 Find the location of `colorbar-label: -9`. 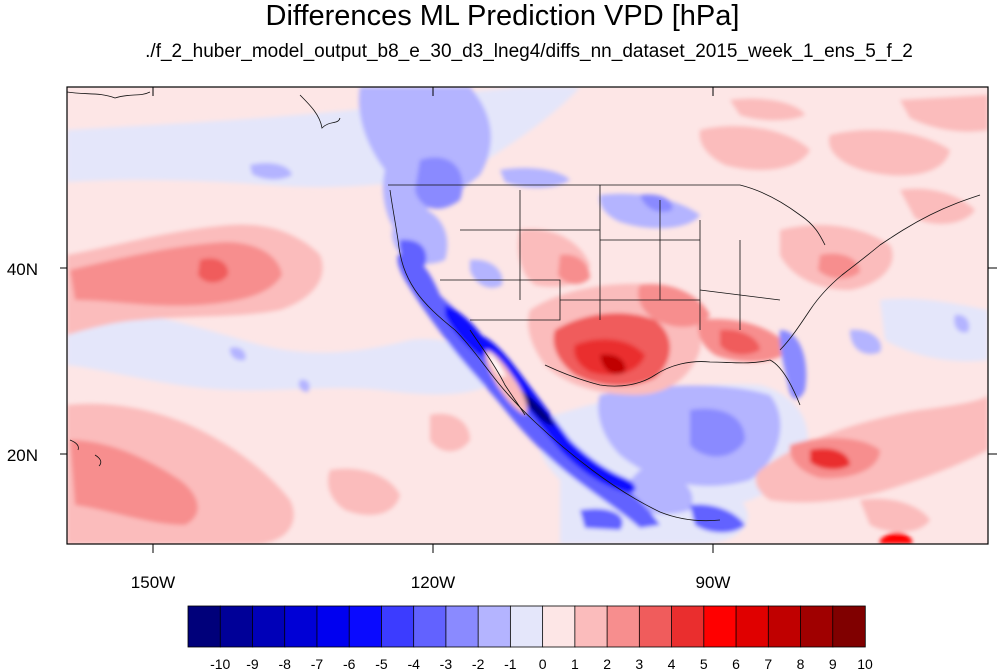

colorbar-label: -9 is located at coordinates (252, 664).